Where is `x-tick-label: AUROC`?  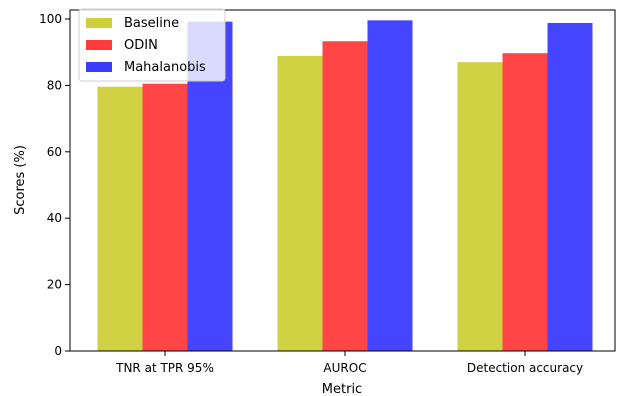 x-tick-label: AUROC is located at coordinates (344, 368).